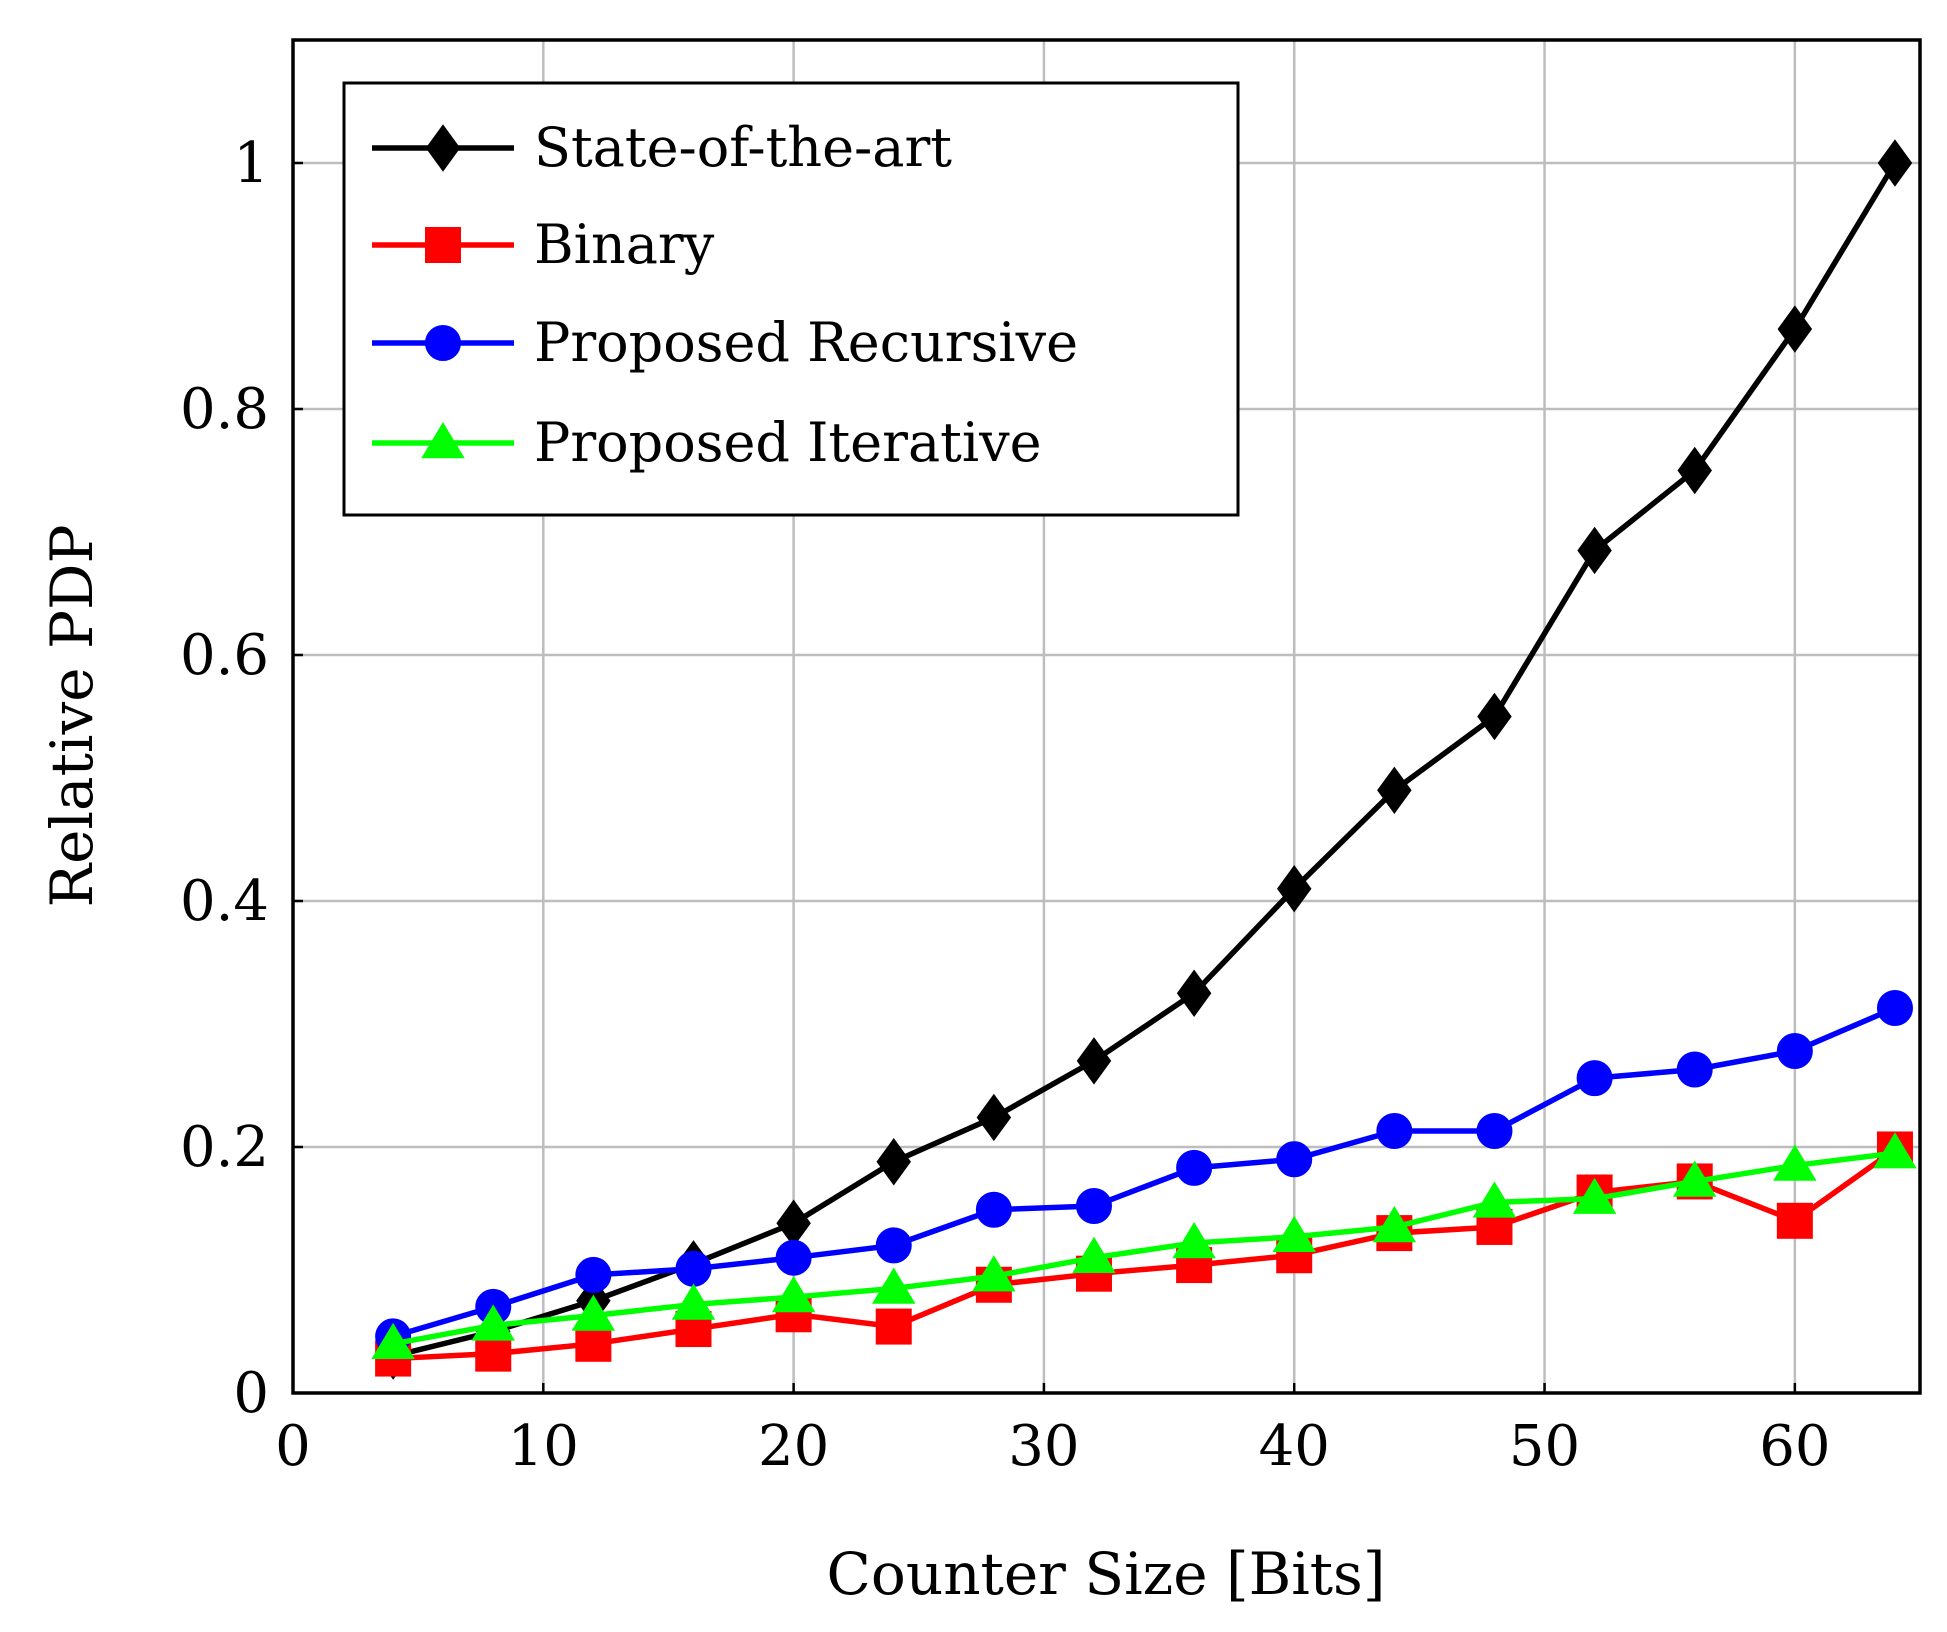 Image resolution: width=1947 pixels, height=1632 pixels. I want to click on legend-label-proposed-iterative: Proposed Iterative, so click(788, 442).